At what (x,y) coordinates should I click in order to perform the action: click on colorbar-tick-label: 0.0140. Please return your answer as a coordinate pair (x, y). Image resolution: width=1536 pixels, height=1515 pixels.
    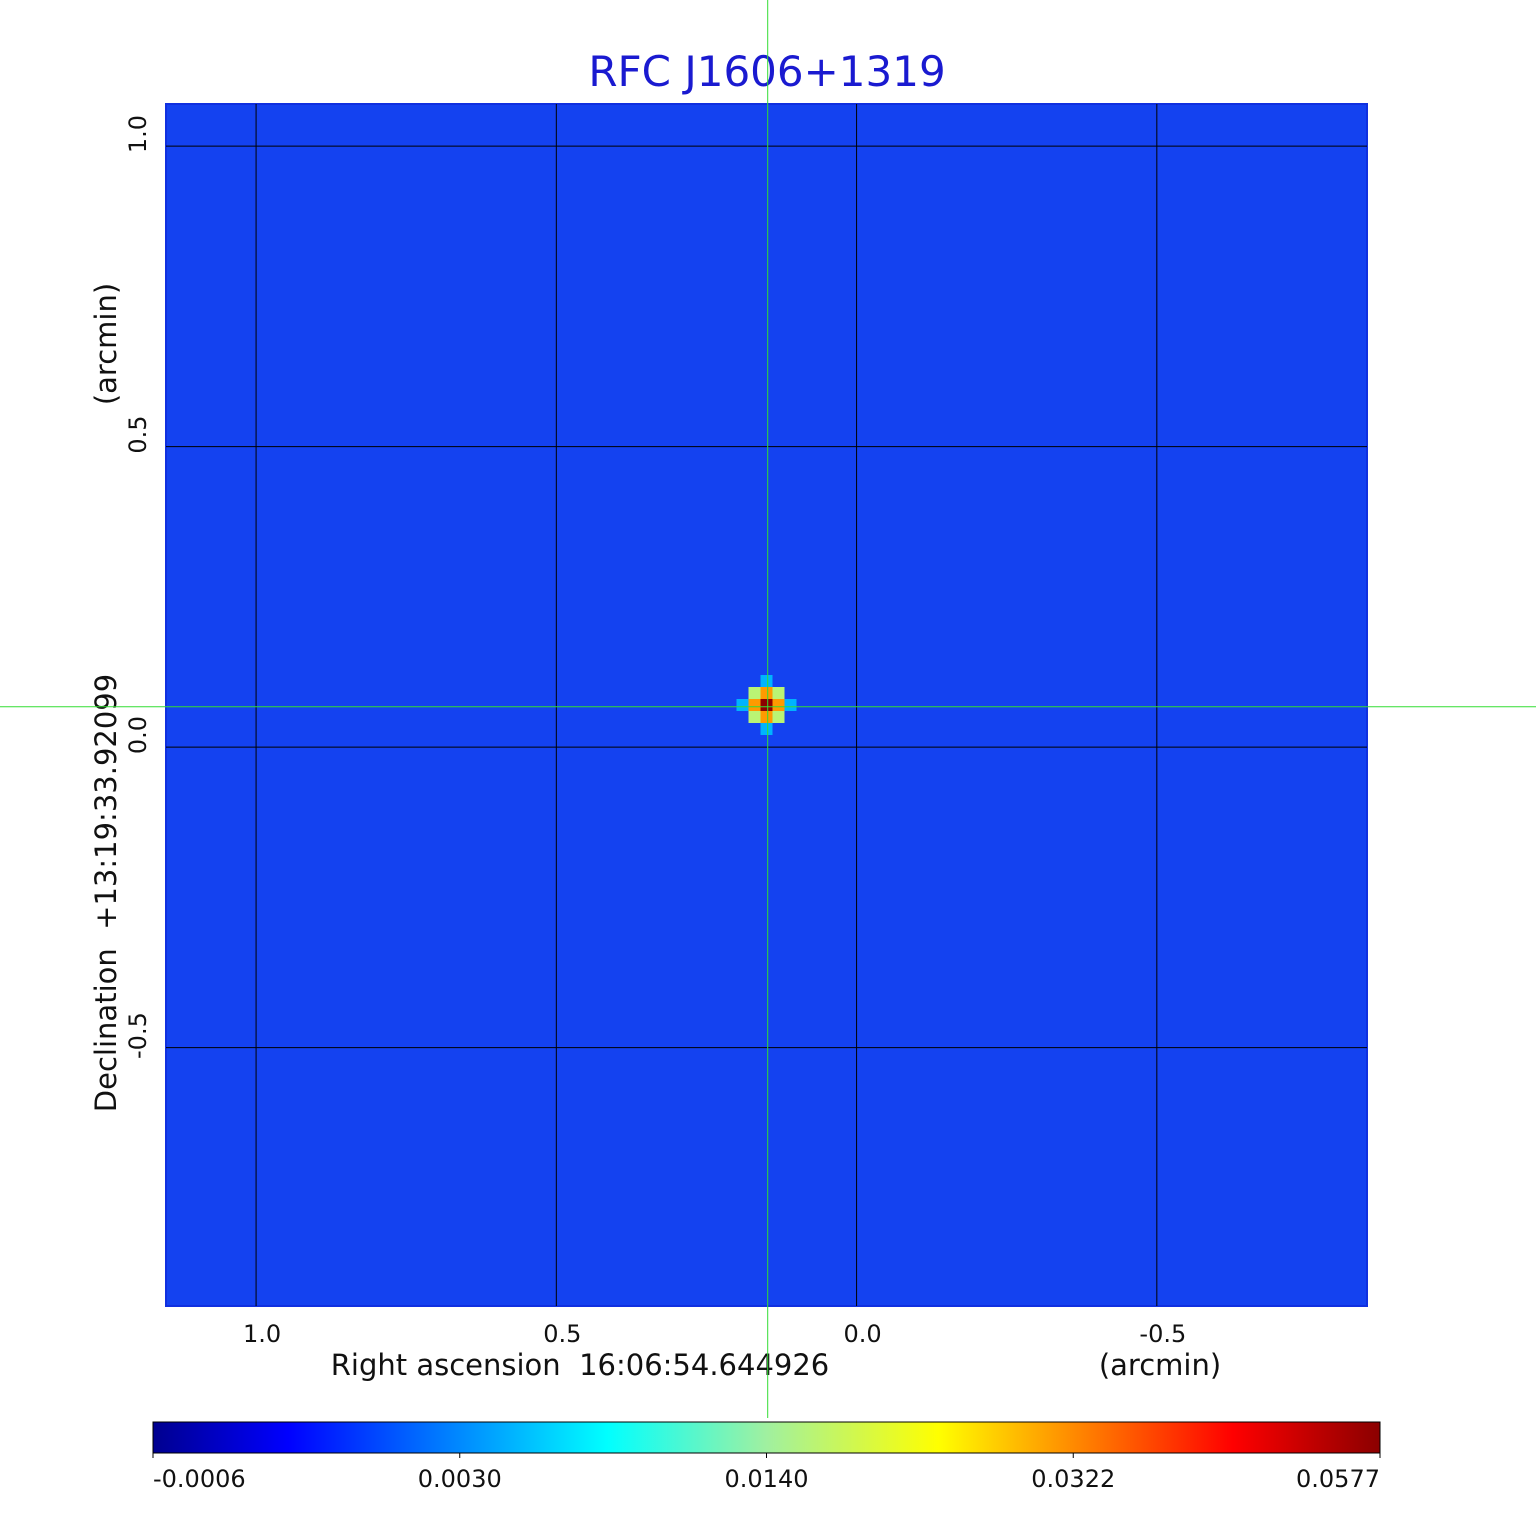
    Looking at the image, I should click on (767, 1479).